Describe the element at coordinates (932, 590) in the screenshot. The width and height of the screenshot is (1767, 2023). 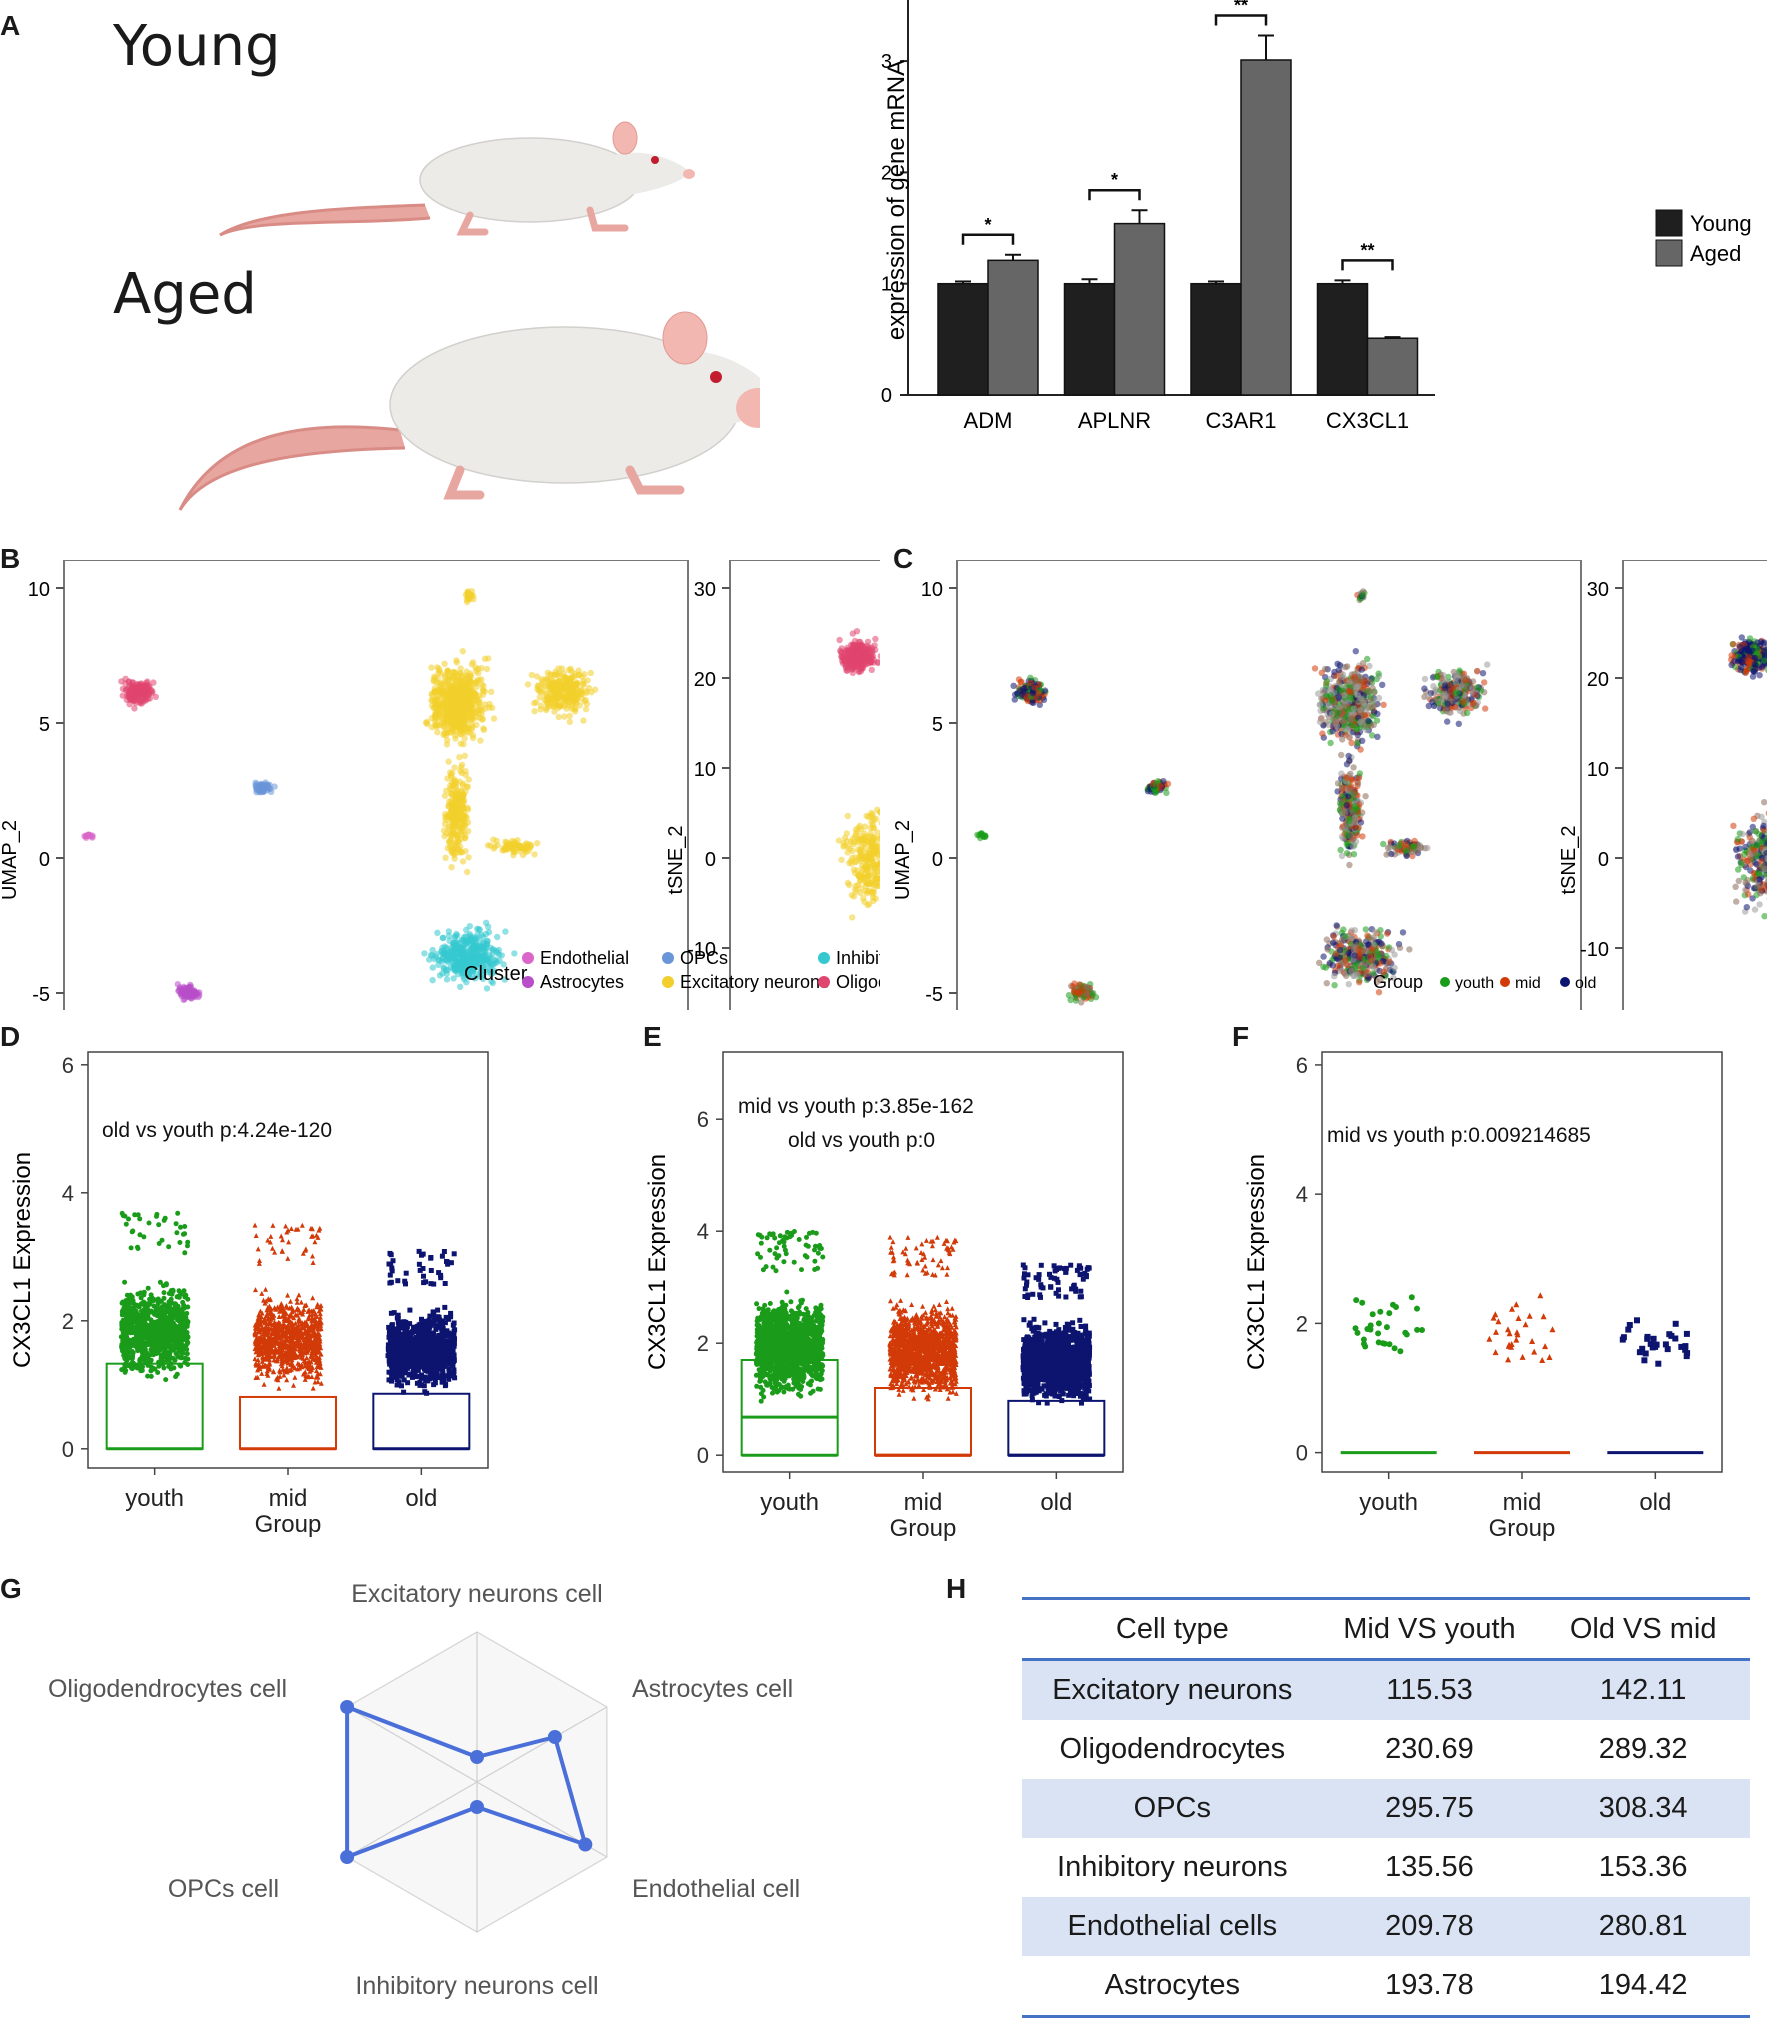
I see `y-tick-label: 10` at that location.